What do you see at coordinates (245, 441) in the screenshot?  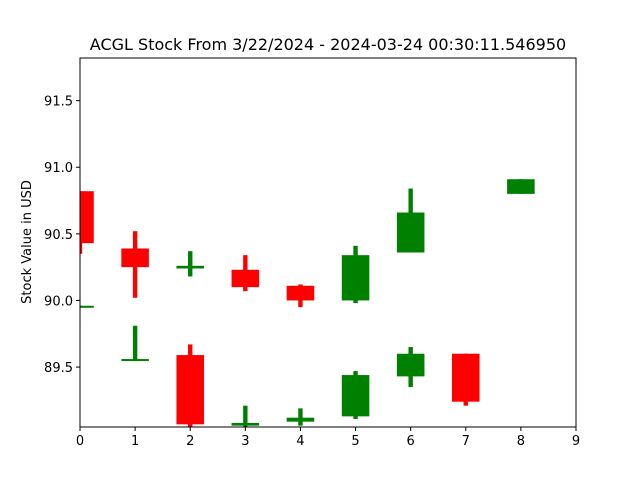 I see `x-tick-label: 3` at bounding box center [245, 441].